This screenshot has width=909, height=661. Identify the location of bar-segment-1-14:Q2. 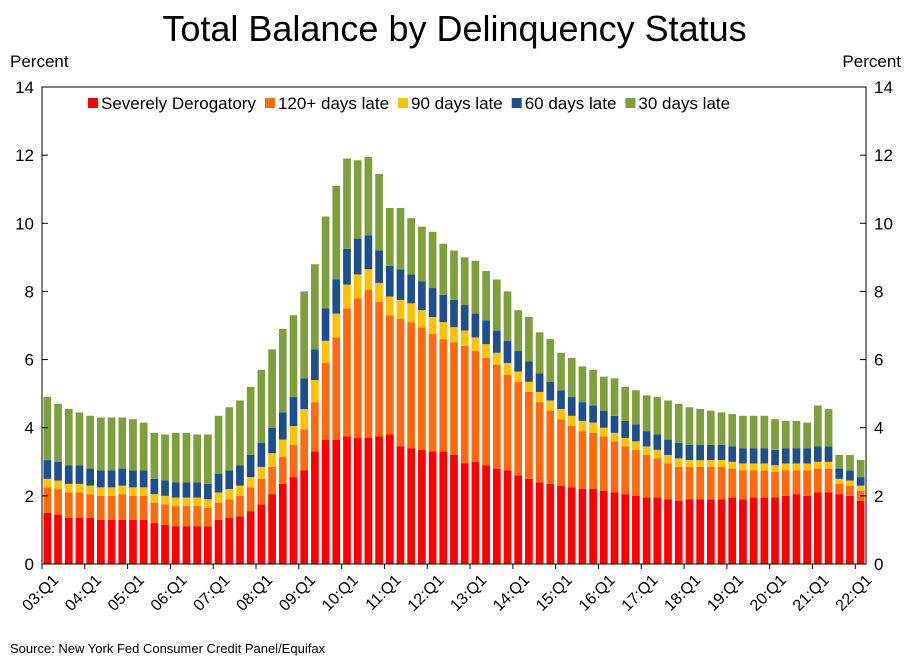
(529, 521).